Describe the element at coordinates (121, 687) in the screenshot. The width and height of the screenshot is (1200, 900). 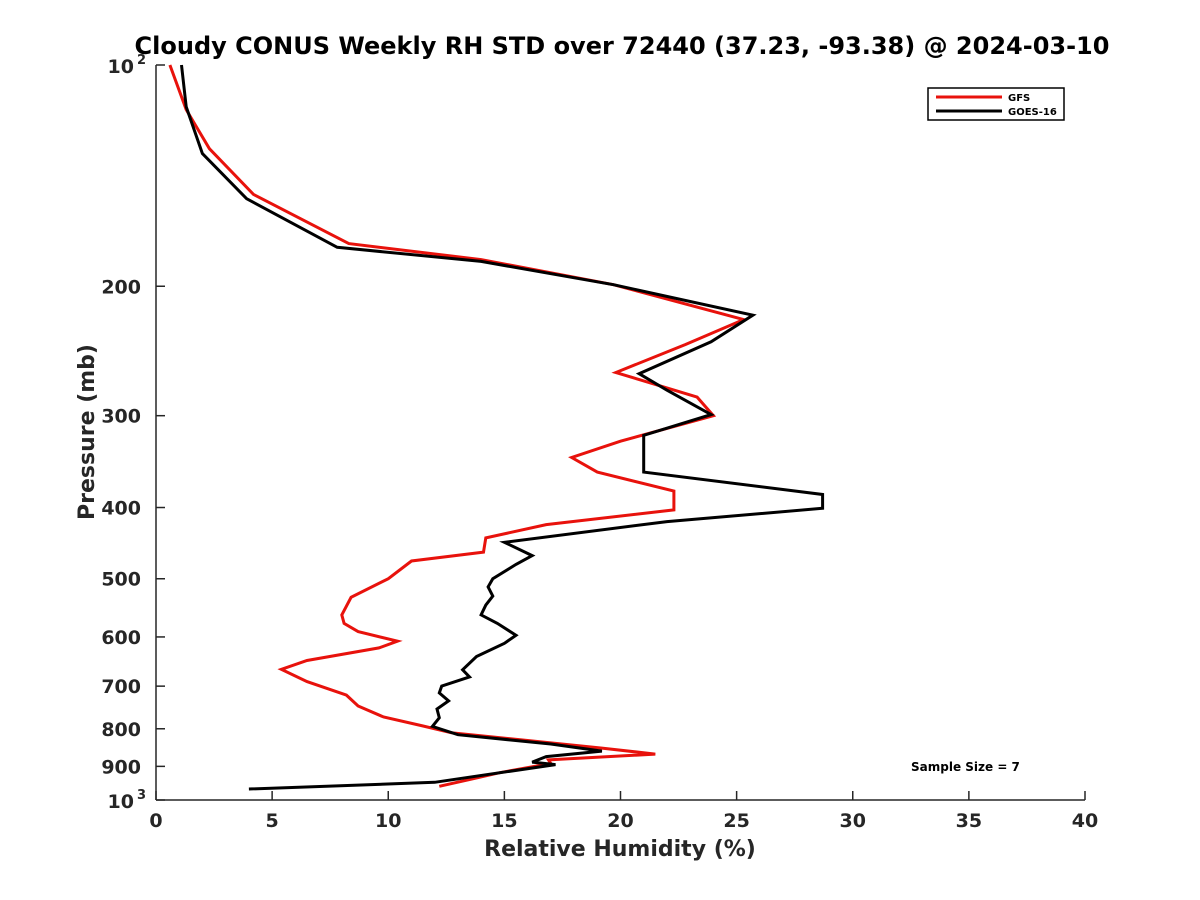
I see `y-tick-label: 700` at that location.